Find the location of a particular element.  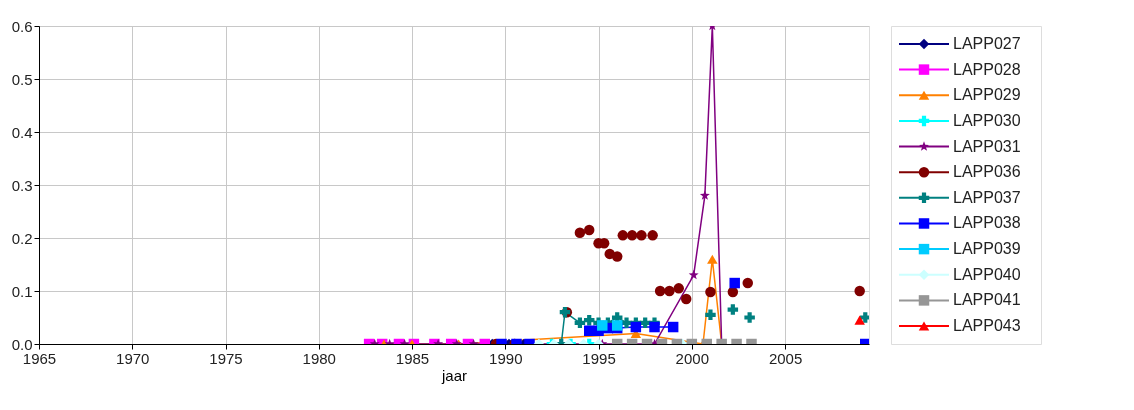

y-tick-label: 0.6 is located at coordinates (22, 26).